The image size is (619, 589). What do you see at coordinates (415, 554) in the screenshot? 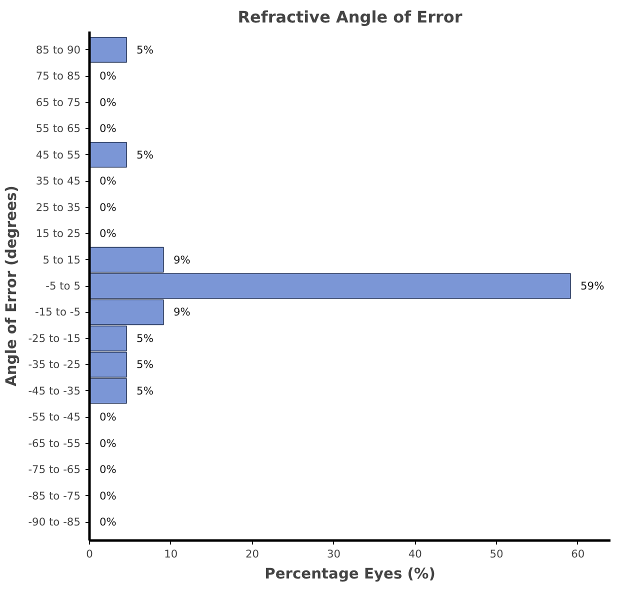
I see `x-tick-label: 40` at bounding box center [415, 554].